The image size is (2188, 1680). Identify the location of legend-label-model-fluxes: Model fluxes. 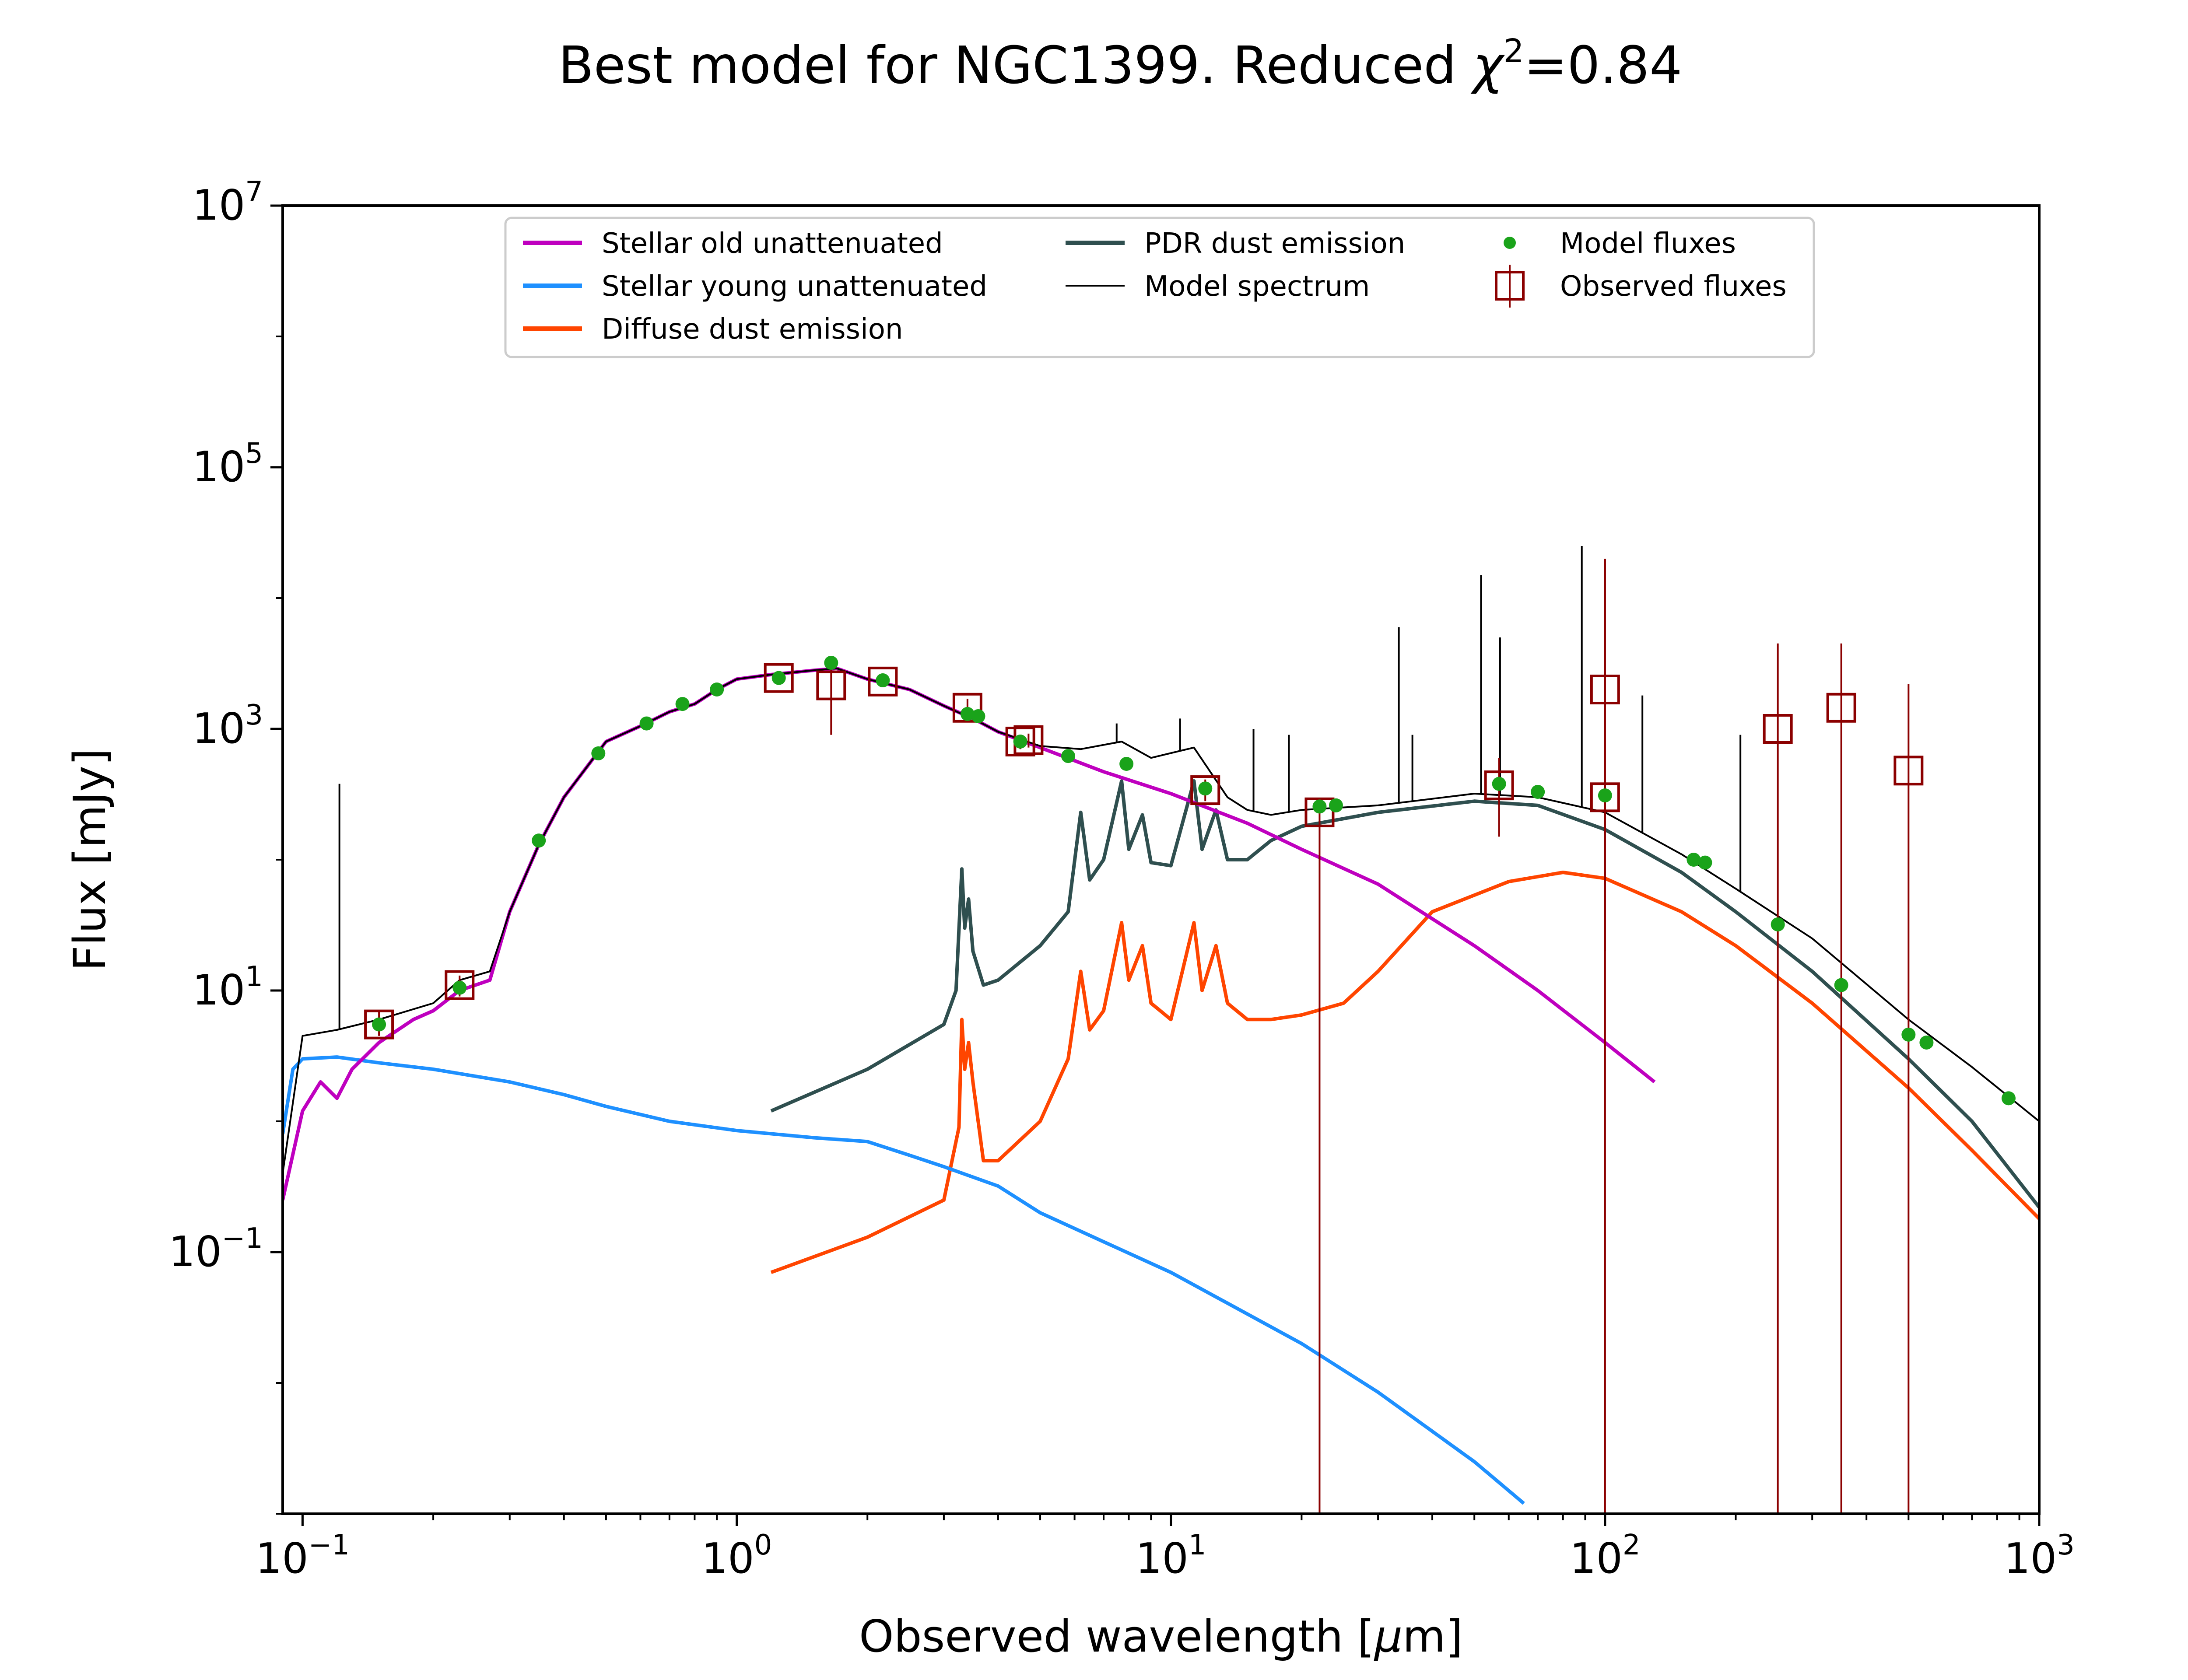
(1648, 244).